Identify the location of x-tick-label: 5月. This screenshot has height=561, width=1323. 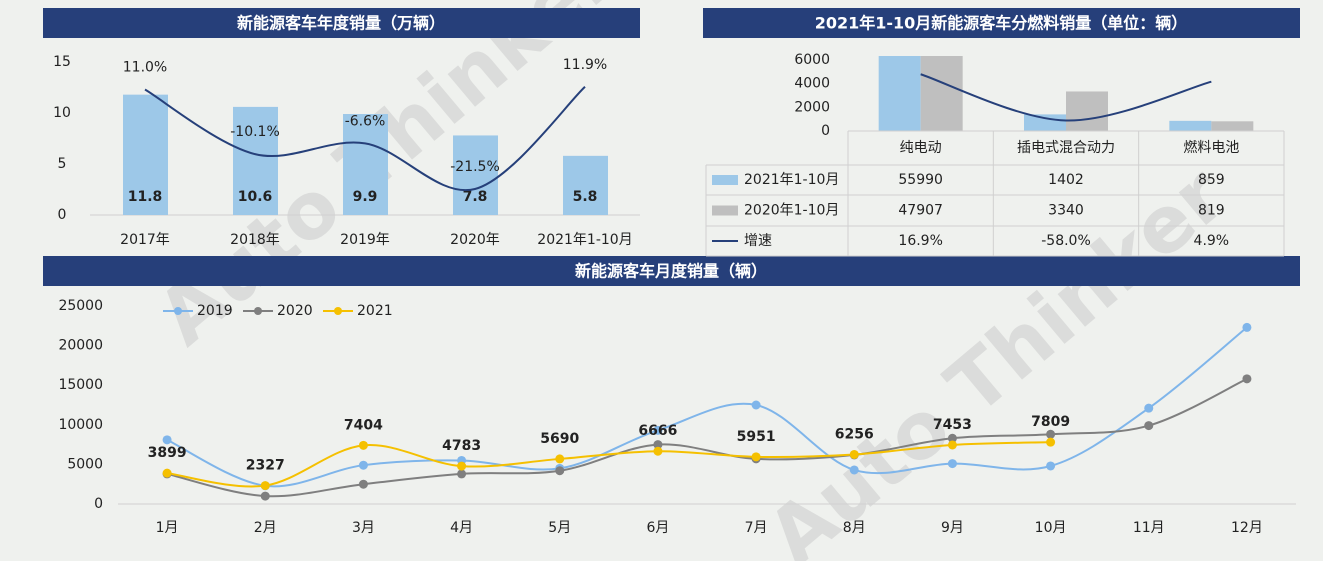
(559, 528).